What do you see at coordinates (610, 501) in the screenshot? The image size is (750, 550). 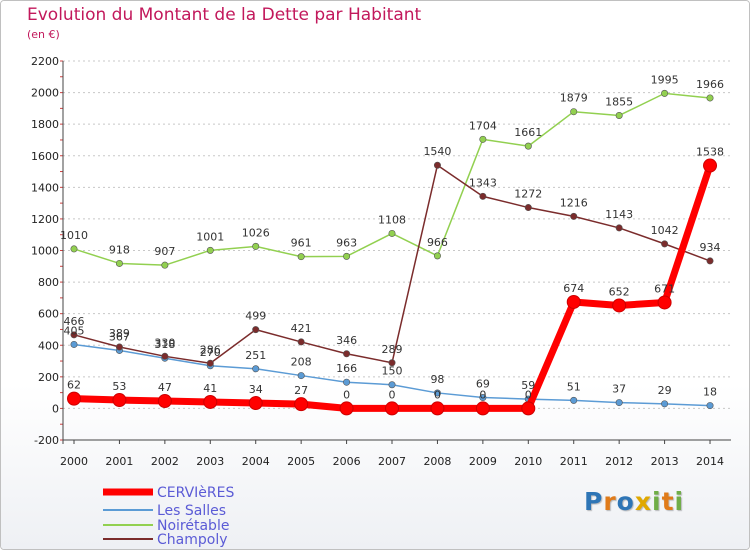 I see `logo-letter: r` at bounding box center [610, 501].